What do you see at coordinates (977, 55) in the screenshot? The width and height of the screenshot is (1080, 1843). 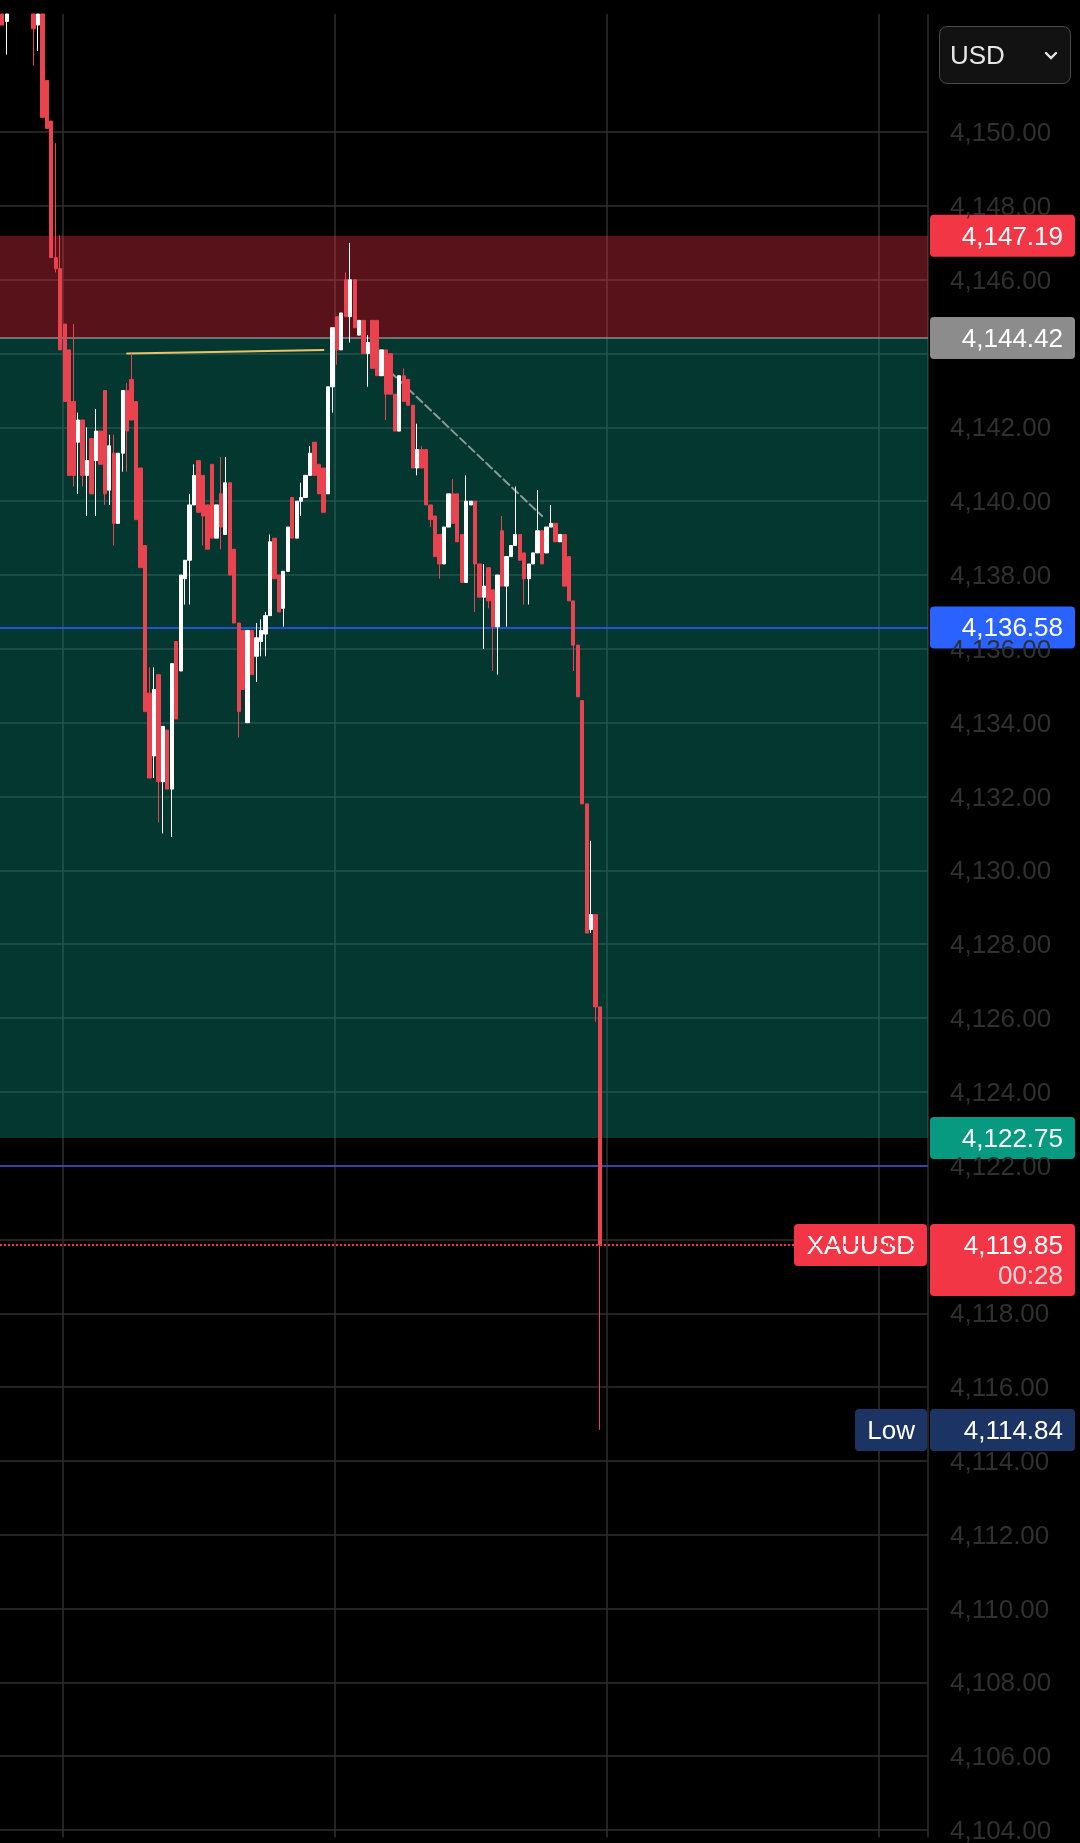 I see `text: USD` at bounding box center [977, 55].